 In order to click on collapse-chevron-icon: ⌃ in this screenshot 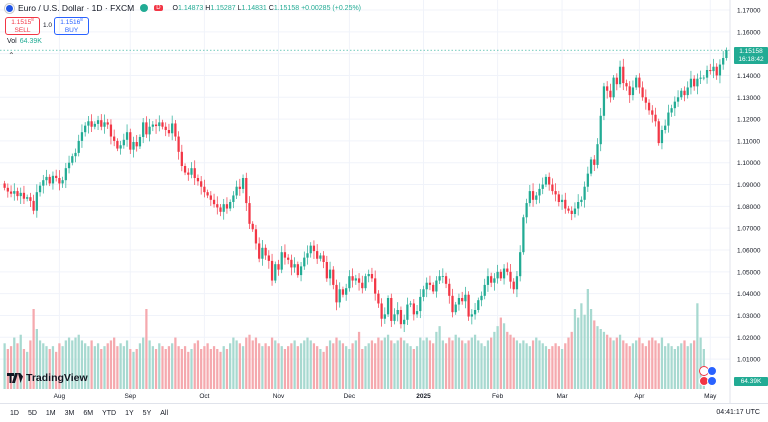, I will do `click(11, 55)`.